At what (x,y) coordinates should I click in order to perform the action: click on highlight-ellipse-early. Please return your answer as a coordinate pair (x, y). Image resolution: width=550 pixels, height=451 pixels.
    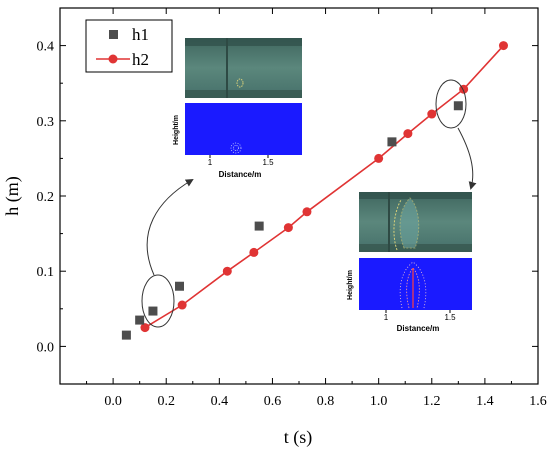
    Looking at the image, I should click on (158, 301).